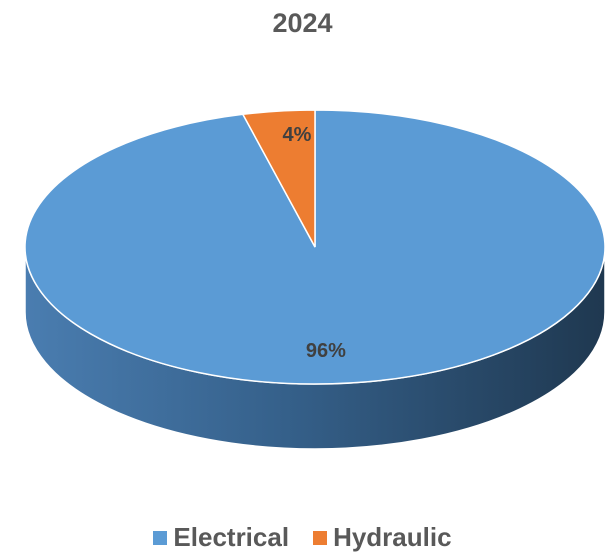 The width and height of the screenshot is (605, 557). What do you see at coordinates (302, 537) in the screenshot?
I see `legend: Electrical Hydraulic` at bounding box center [302, 537].